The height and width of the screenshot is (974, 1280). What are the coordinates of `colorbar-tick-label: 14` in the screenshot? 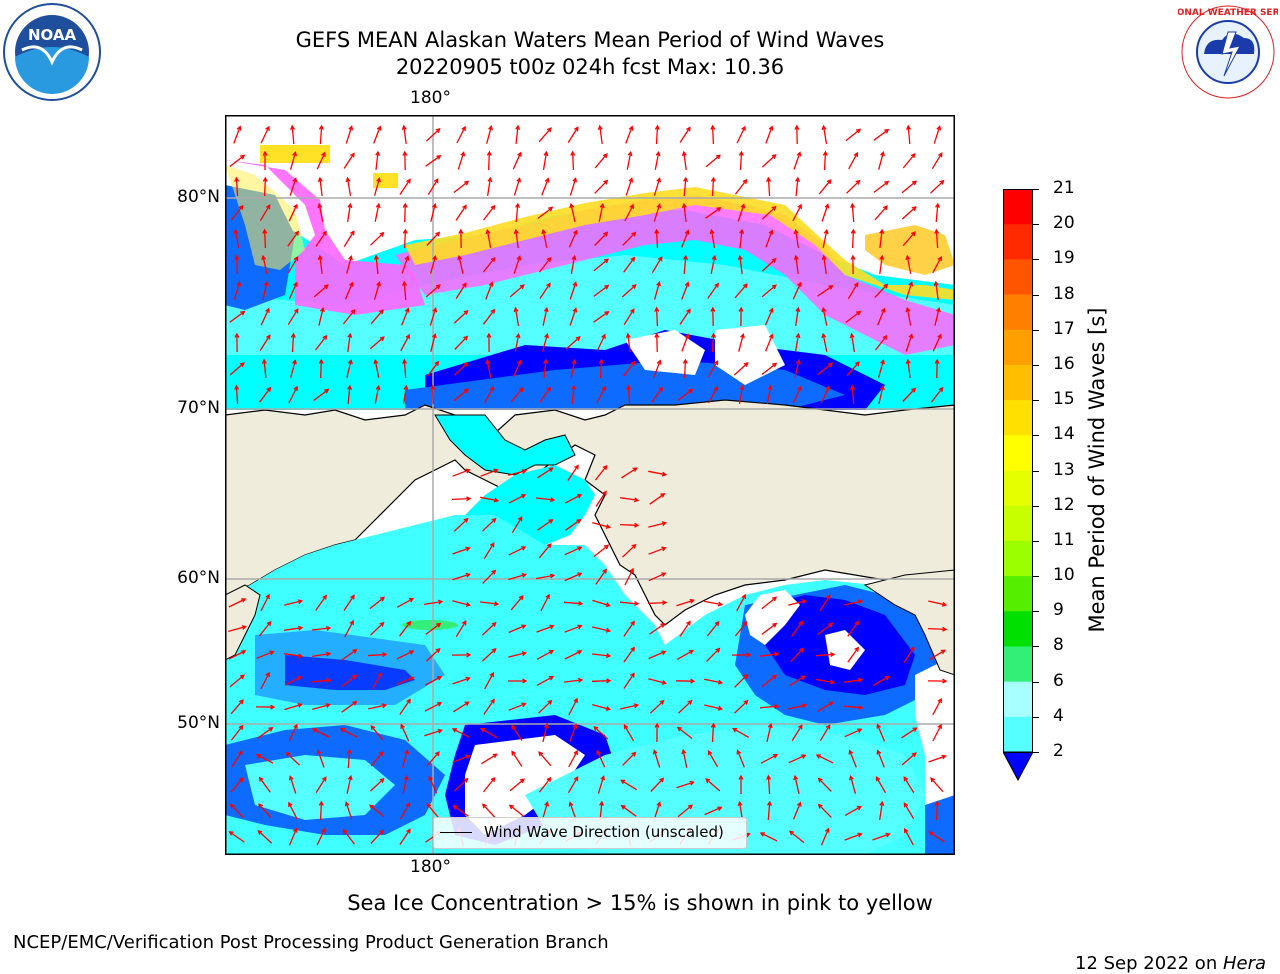 It's located at (1064, 434).